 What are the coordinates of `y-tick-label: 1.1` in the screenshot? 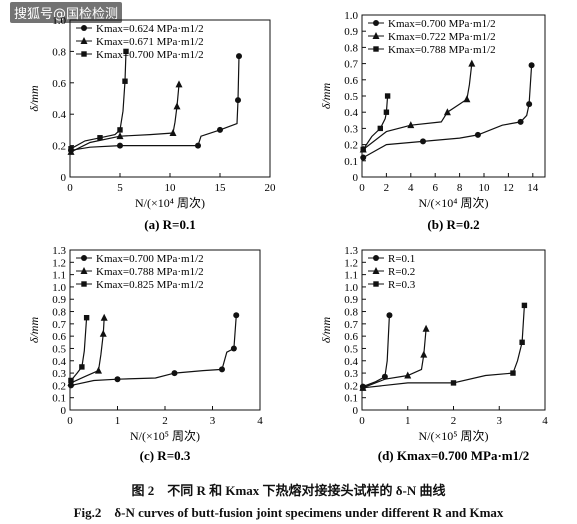 It's located at (351, 276).